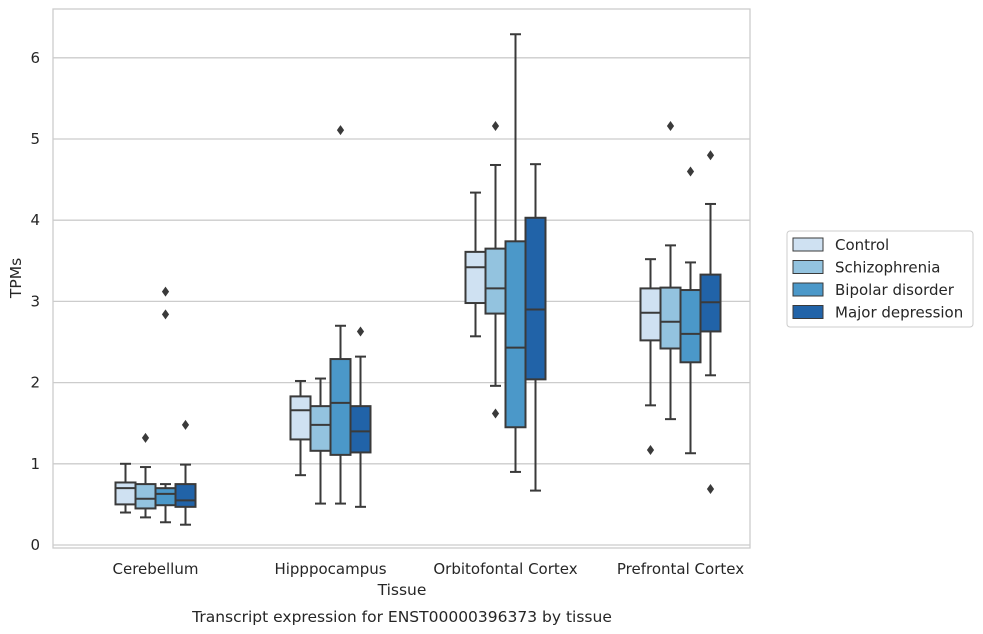  What do you see at coordinates (156, 569) in the screenshot?
I see `x-tick-label: Cerebellum` at bounding box center [156, 569].